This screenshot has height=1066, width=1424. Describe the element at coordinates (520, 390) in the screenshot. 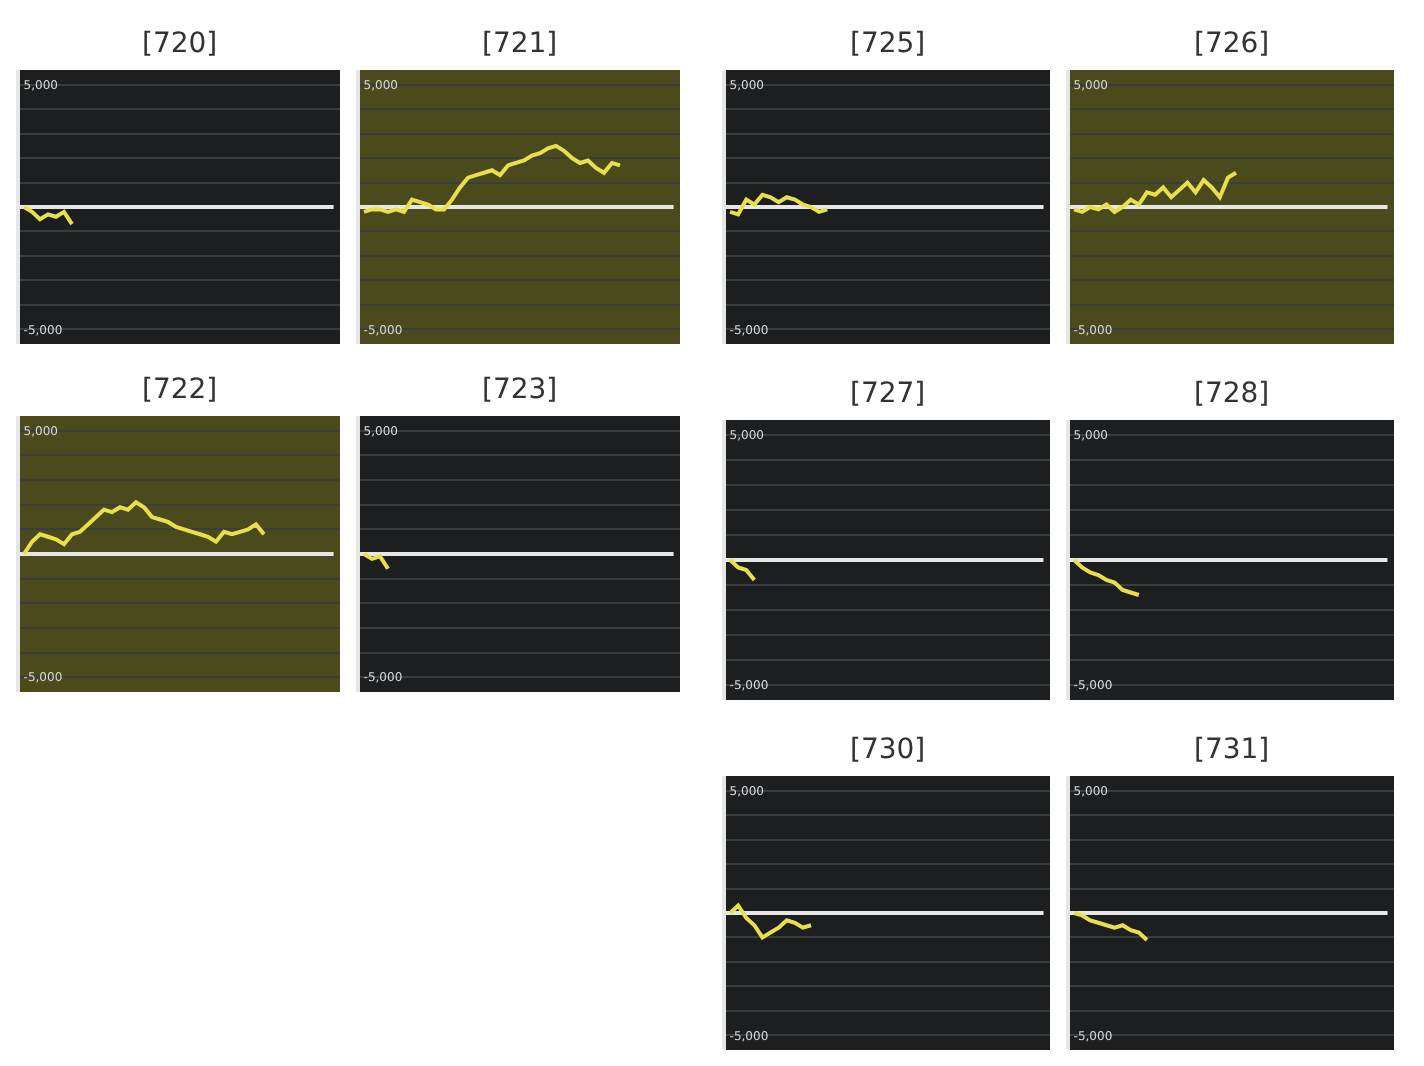

I see `chart-title: [723]` at that location.